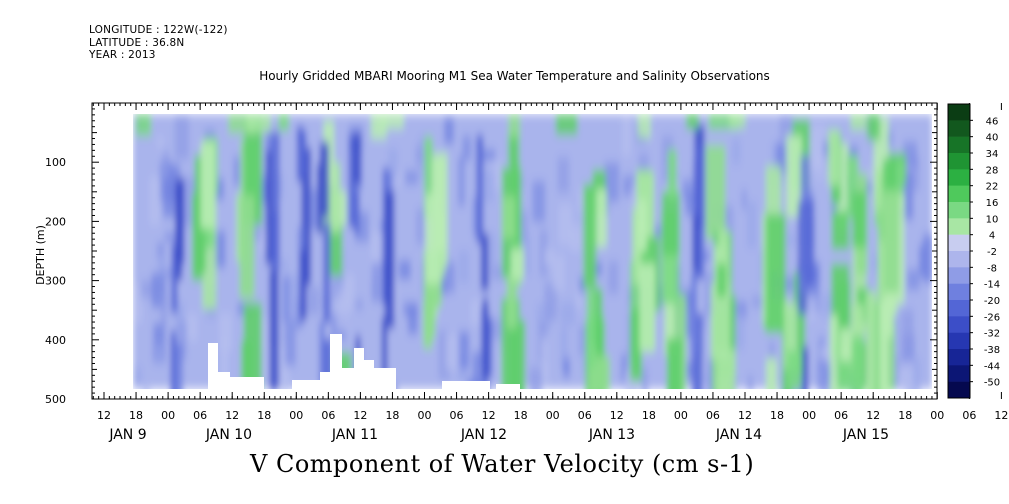  Describe the element at coordinates (992, 268) in the screenshot. I see `colorbar-label: -8` at that location.